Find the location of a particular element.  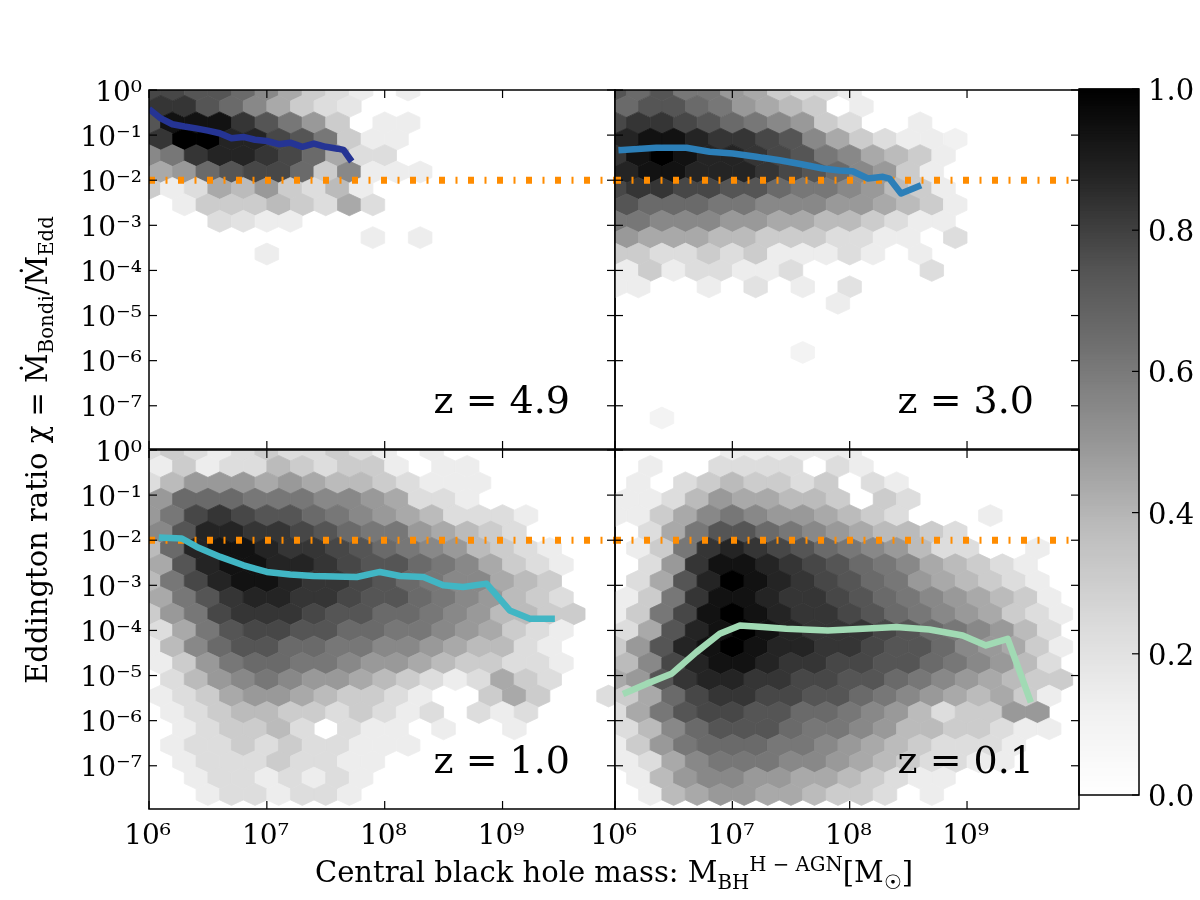

color-bar-label: 0.0 is located at coordinates (1171, 796).